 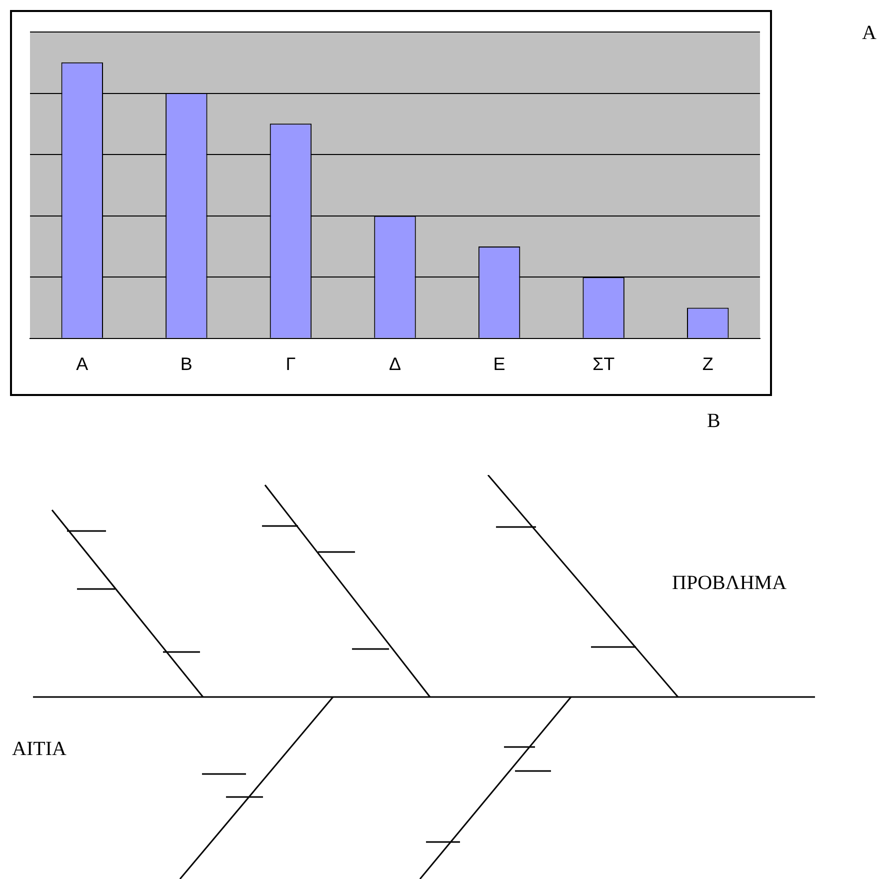 What do you see at coordinates (729, 583) in the screenshot?
I see `text: ΠΡΟΒΛΗΜΑ` at bounding box center [729, 583].